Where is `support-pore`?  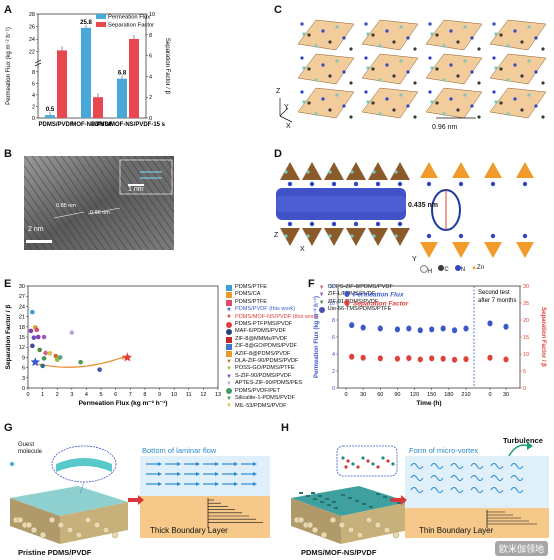
support-pore is located at coordinates (324, 535).